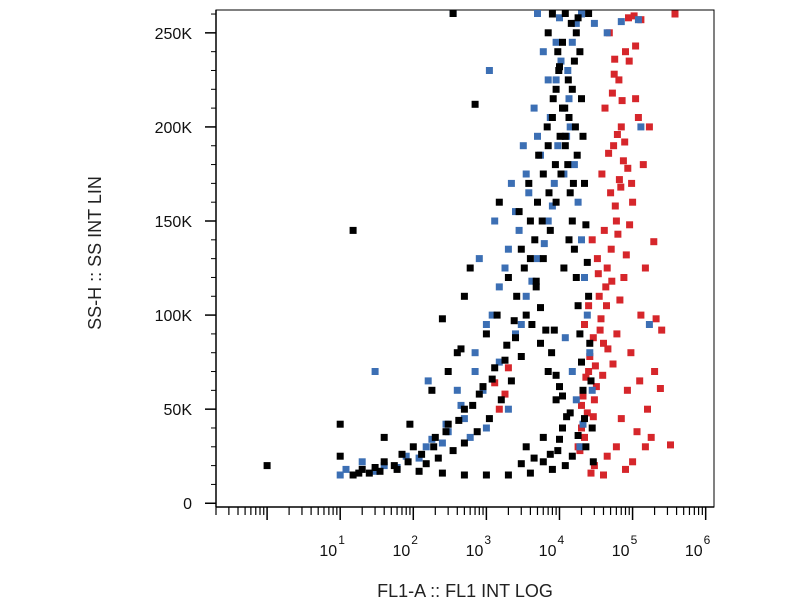 The image size is (800, 600). What do you see at coordinates (487, 540) in the screenshot?
I see `x-tick-label-exponent: 3` at bounding box center [487, 540].